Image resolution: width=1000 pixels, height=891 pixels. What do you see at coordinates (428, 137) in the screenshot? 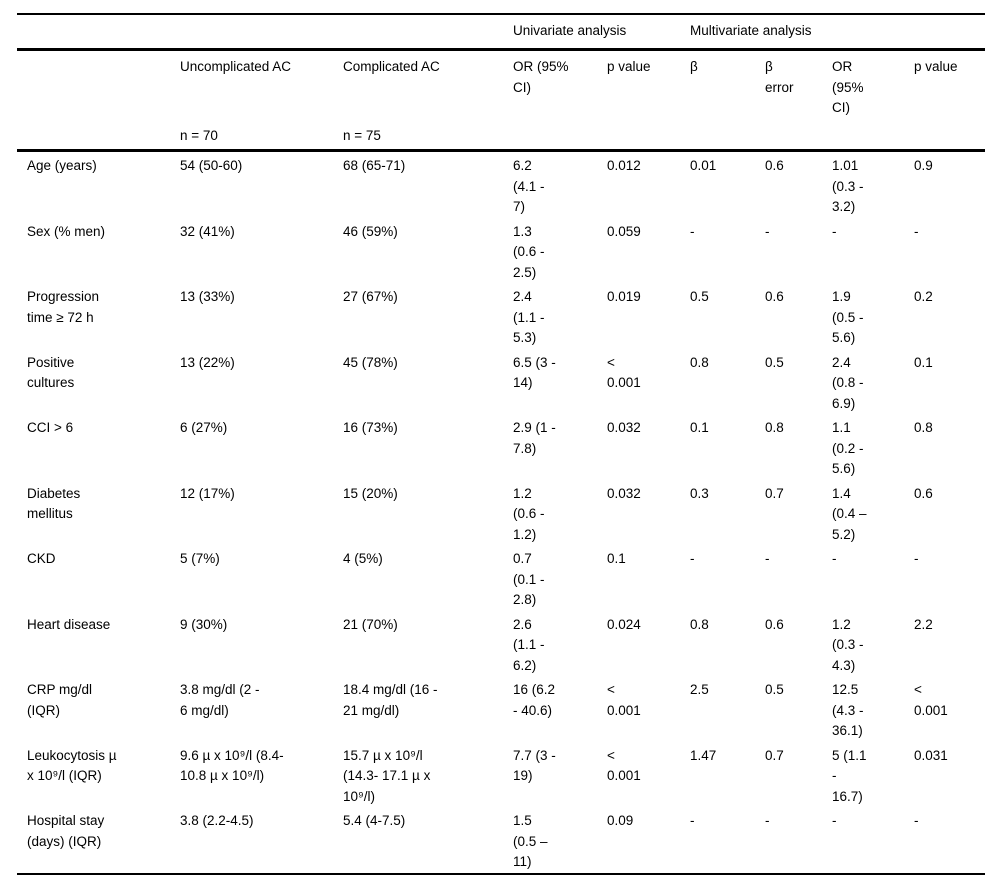
I see `n-count-complicated: n = 75` at bounding box center [428, 137].